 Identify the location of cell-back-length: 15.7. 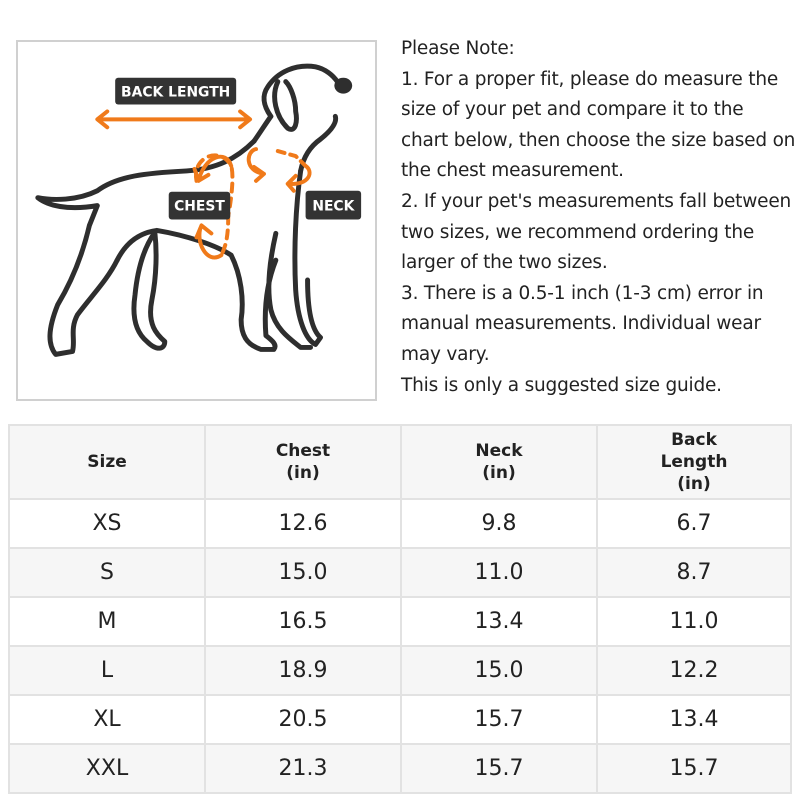
(694, 768).